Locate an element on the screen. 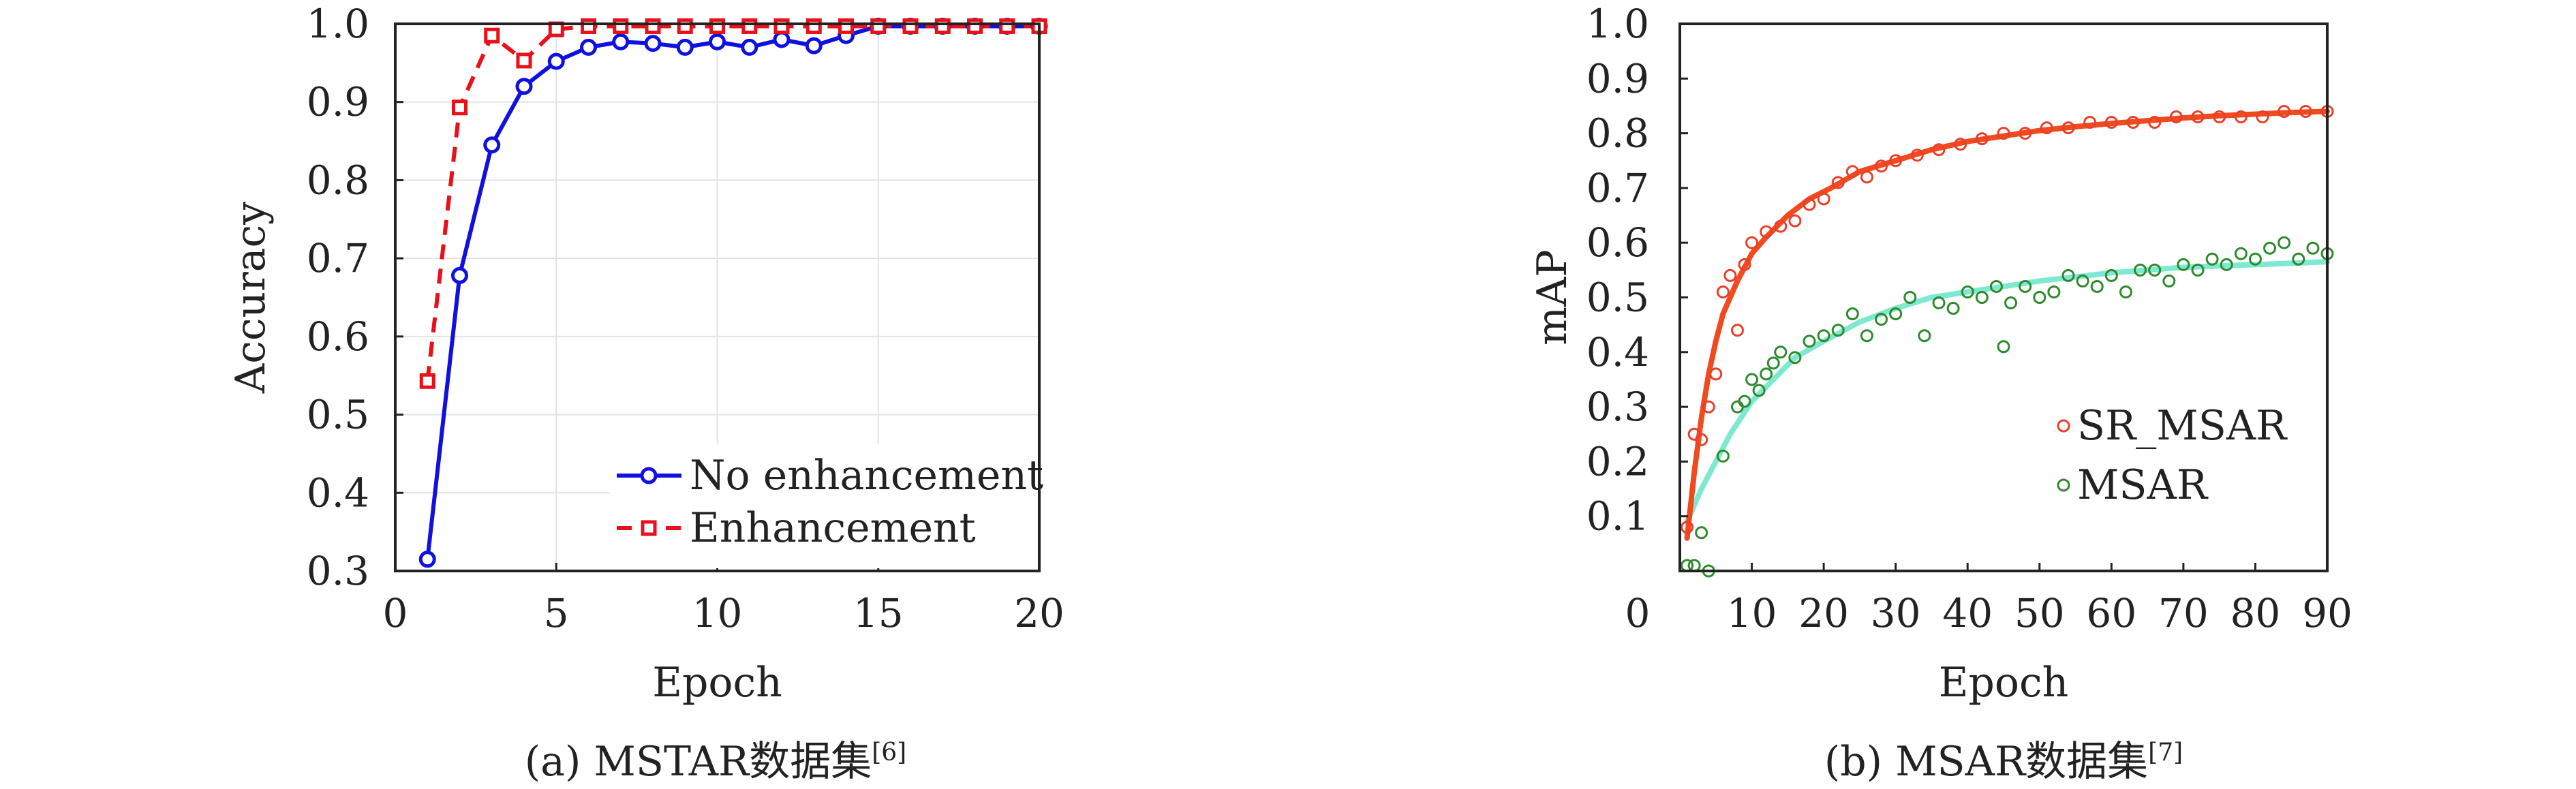  panel-a-x-tick-label: 5 is located at coordinates (556, 613).